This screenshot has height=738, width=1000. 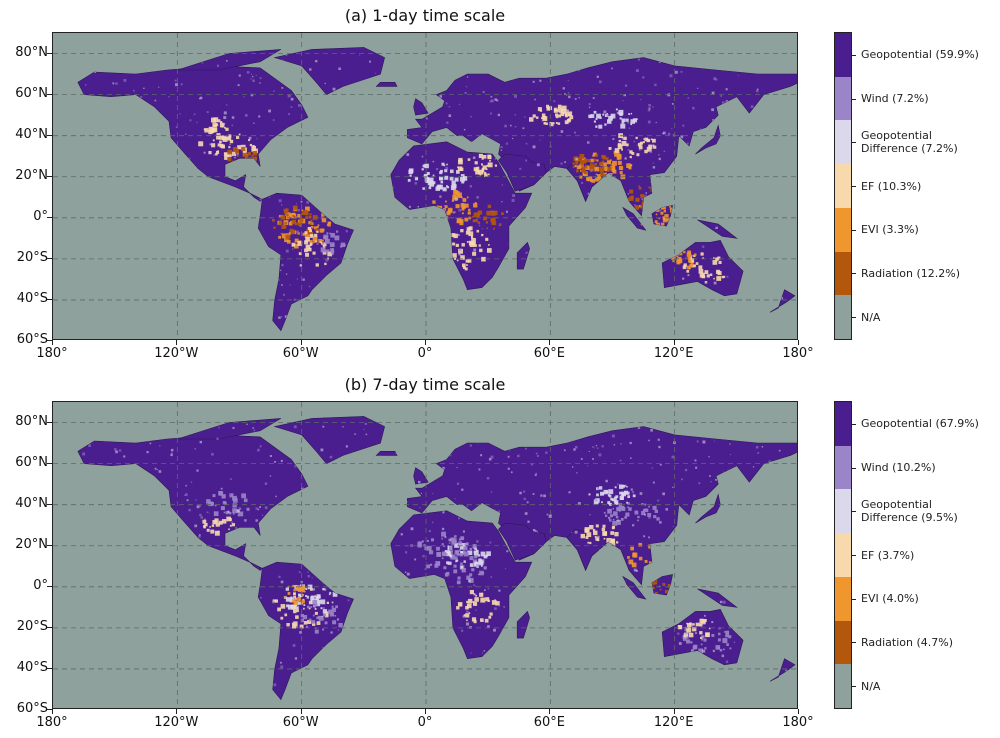 What do you see at coordinates (49, 94) in the screenshot?
I see `lat-tick` at bounding box center [49, 94].